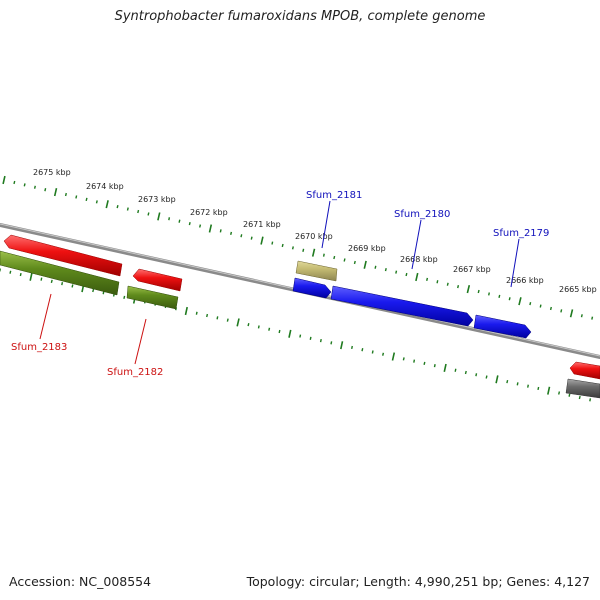 This screenshot has width=600, height=600. Describe the element at coordinates (419, 259) in the screenshot. I see `kbp-label: 2668 kbp` at that location.